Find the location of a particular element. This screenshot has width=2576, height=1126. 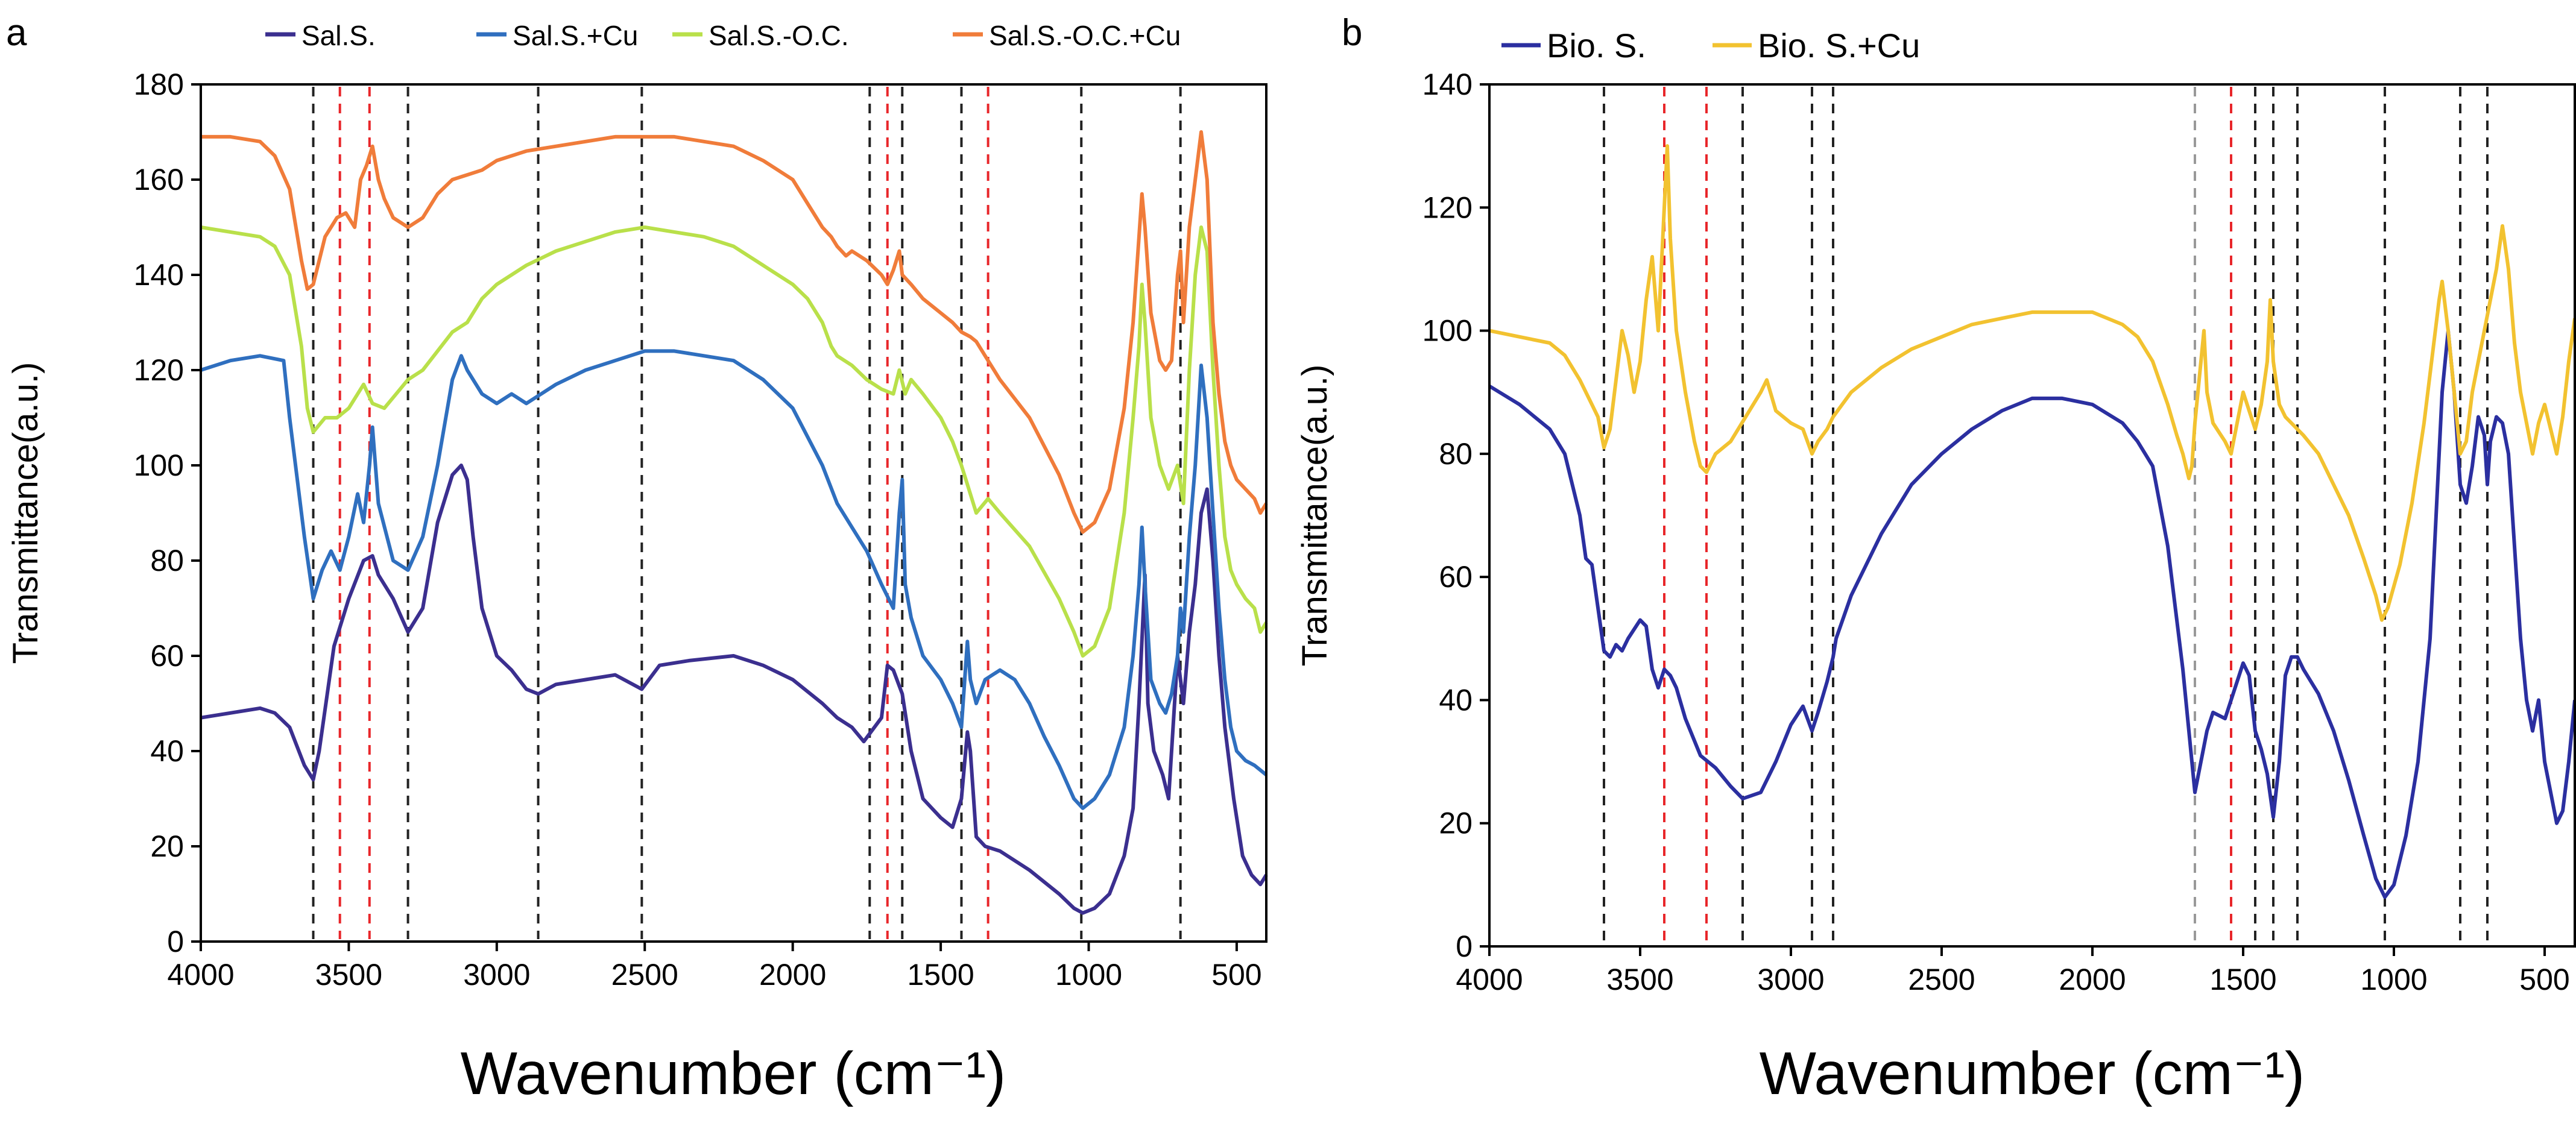

panel-b-xtick-label-0: 4000 is located at coordinates (1489, 979).